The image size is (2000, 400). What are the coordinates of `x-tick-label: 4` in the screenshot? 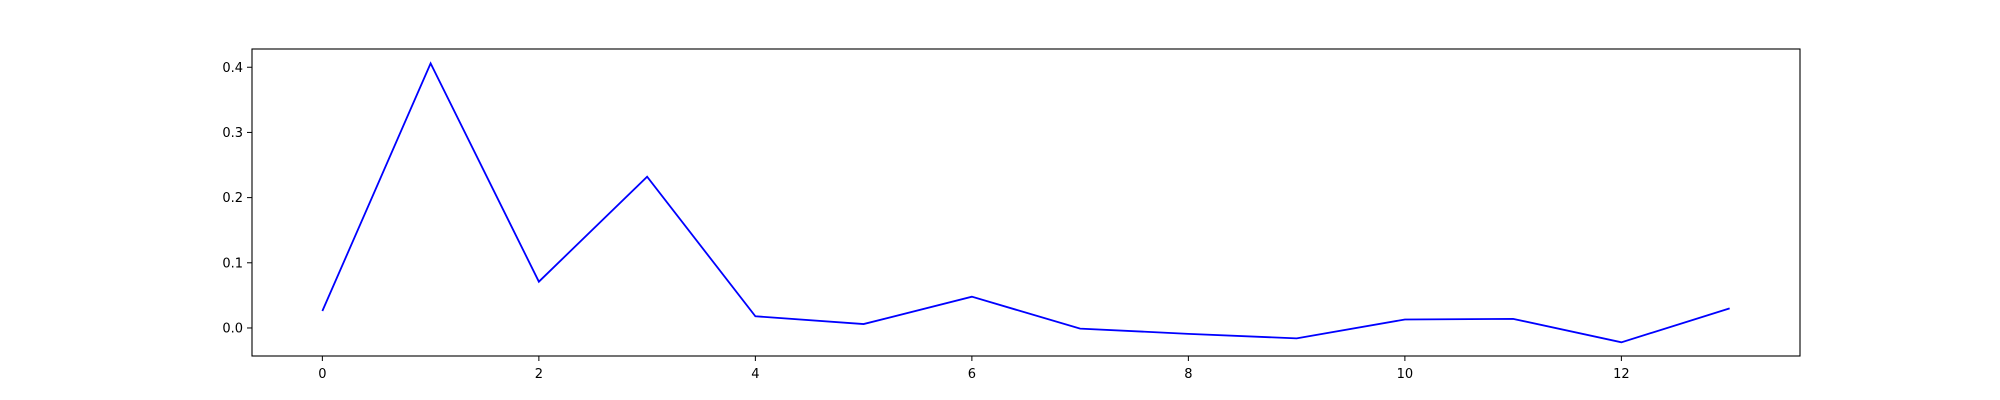 It's located at (755, 374).